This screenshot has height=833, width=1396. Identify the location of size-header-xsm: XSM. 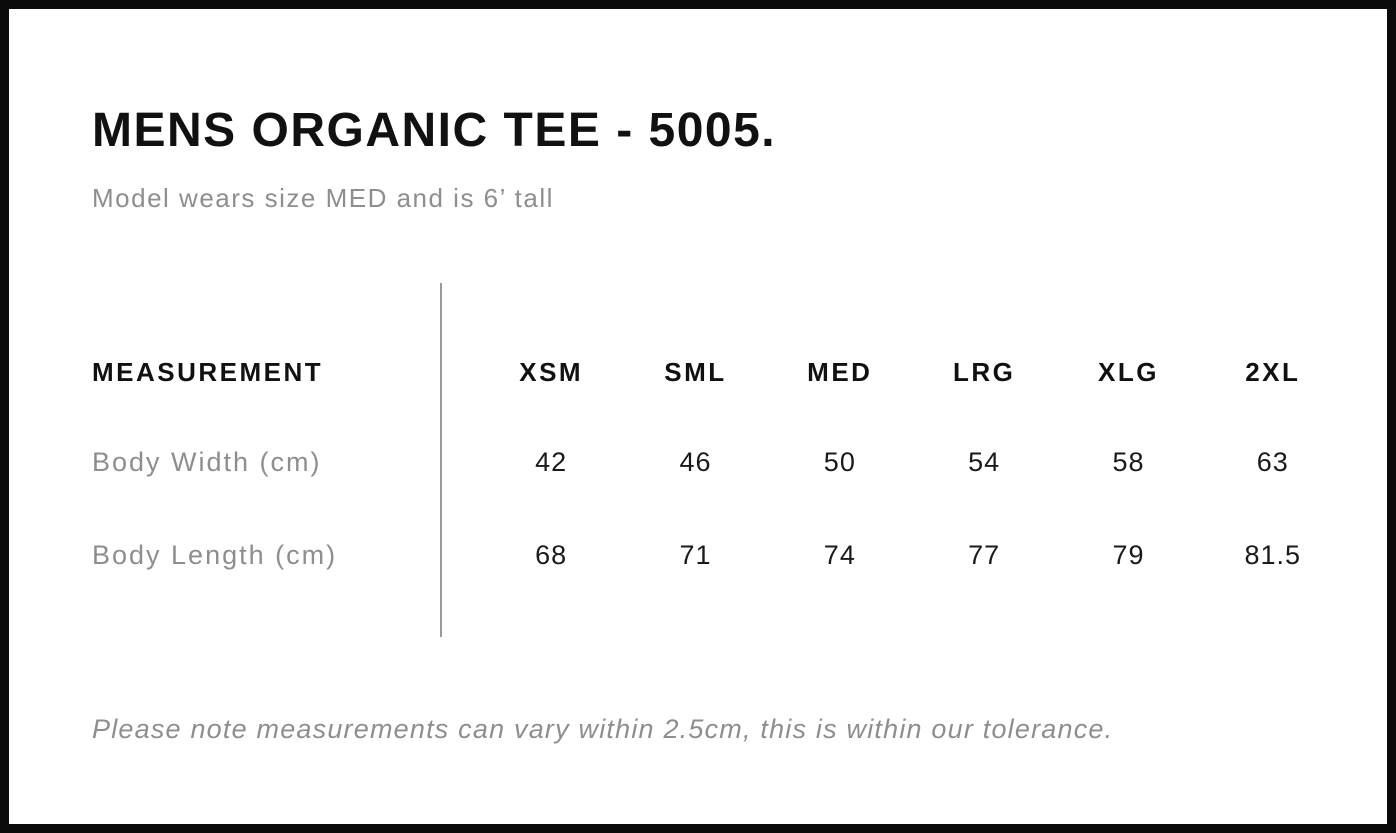
(551, 372).